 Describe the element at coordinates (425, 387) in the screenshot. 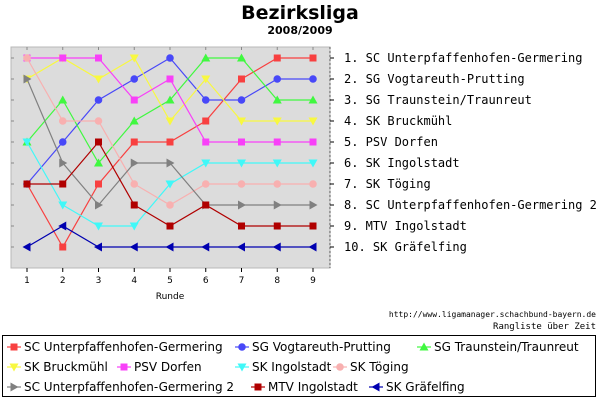

I see `legend-label: SK Gräfelfing` at that location.